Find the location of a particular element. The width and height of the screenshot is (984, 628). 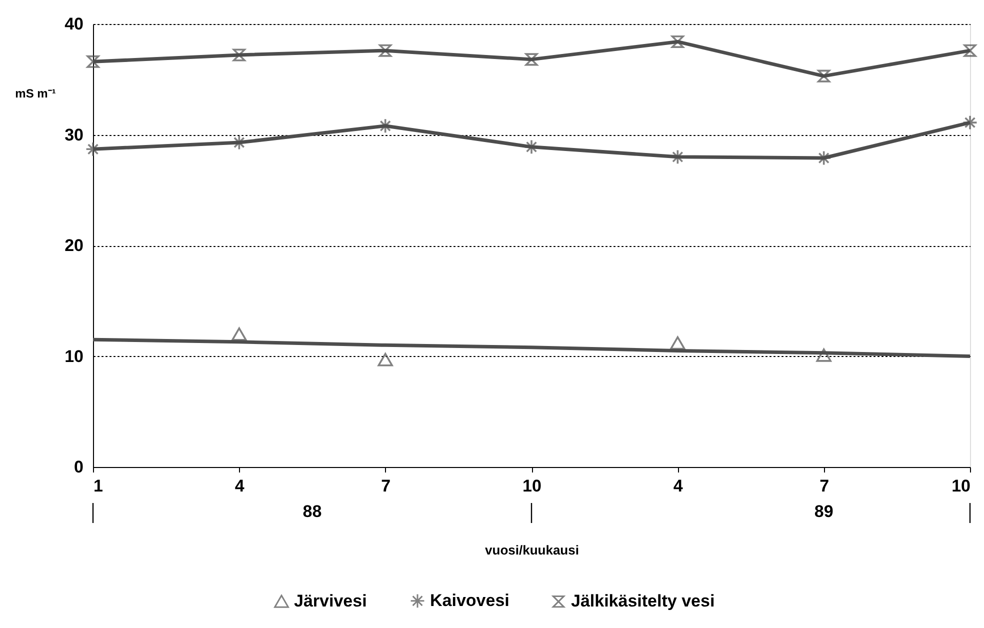

text: 88 is located at coordinates (312, 511).